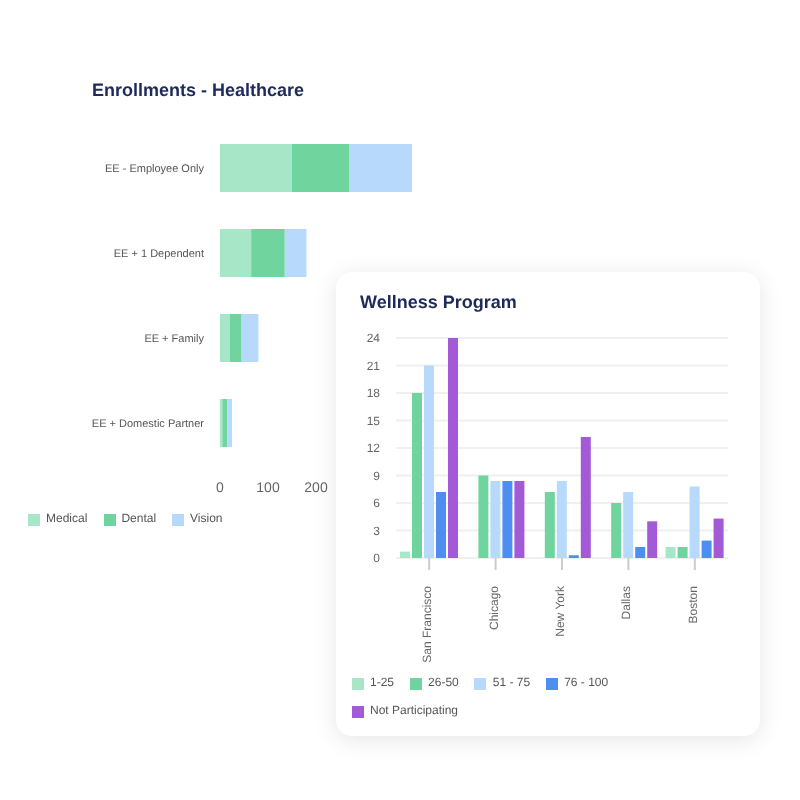 This screenshot has height=800, width=800. Describe the element at coordinates (439, 302) in the screenshot. I see `chart-title: Wellness Program` at that location.